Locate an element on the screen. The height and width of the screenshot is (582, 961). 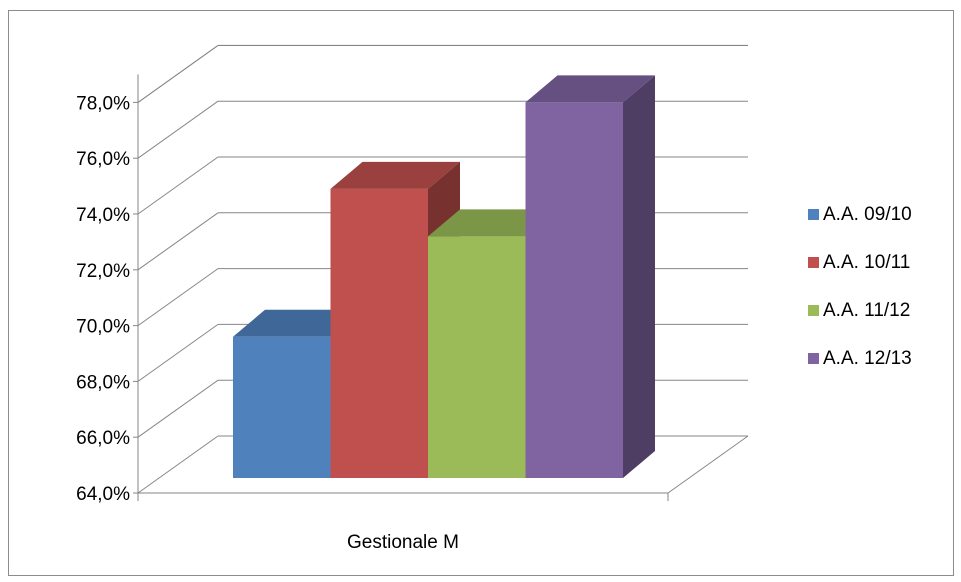
legend-item: A.A. 12/13 is located at coordinates (860, 358).